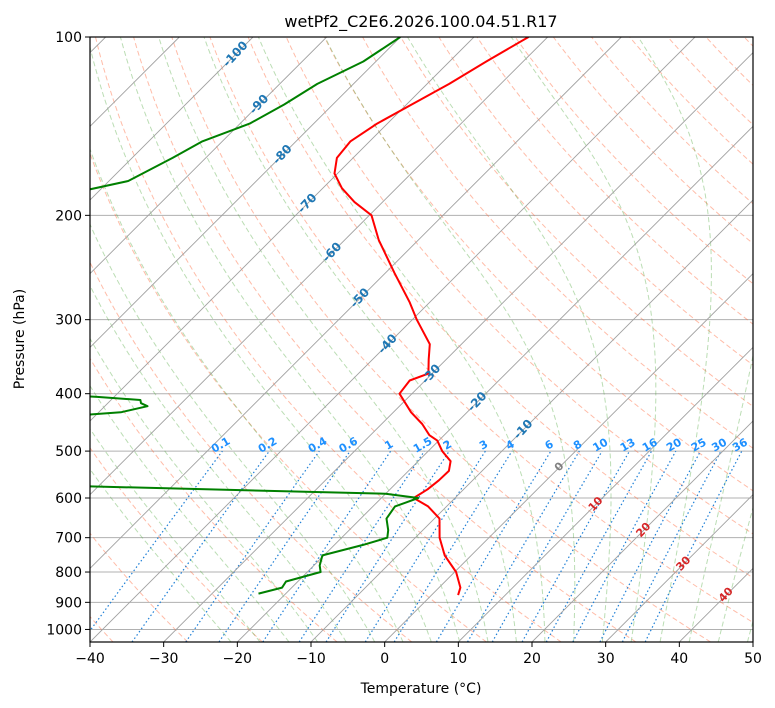 The height and width of the screenshot is (708, 775). I want to click on y-axis-label: Pressure (hPa), so click(20, 339).